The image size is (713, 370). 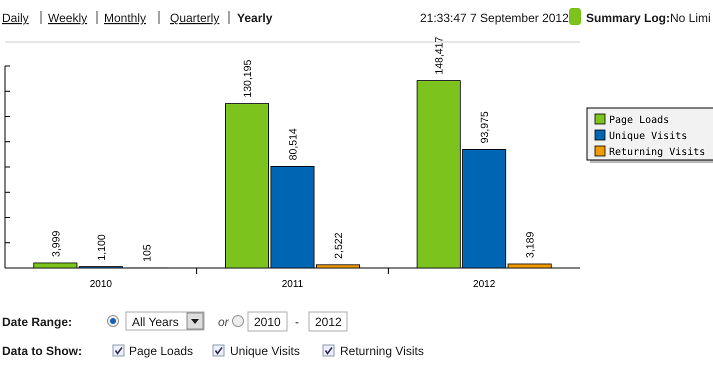 What do you see at coordinates (102, 247) in the screenshot?
I see `data-label: 1,100` at bounding box center [102, 247].